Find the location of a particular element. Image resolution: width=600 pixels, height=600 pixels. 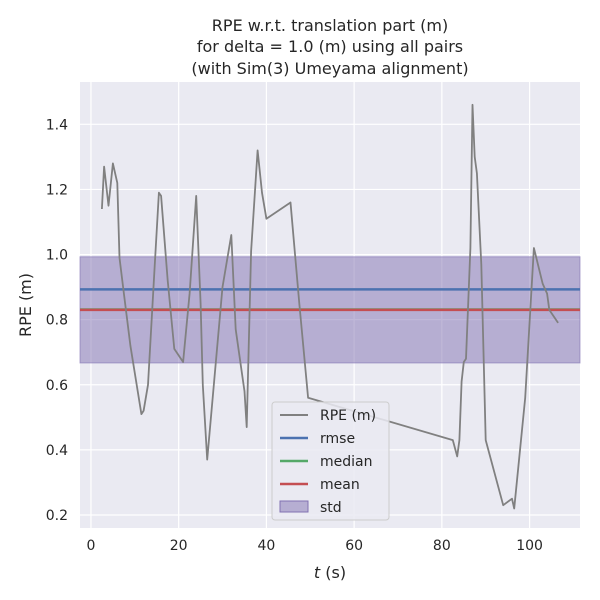

y-tick-labels: 0.2 0.4 0.6 0.8 1.0 1.2 1.4 is located at coordinates (57, 320).